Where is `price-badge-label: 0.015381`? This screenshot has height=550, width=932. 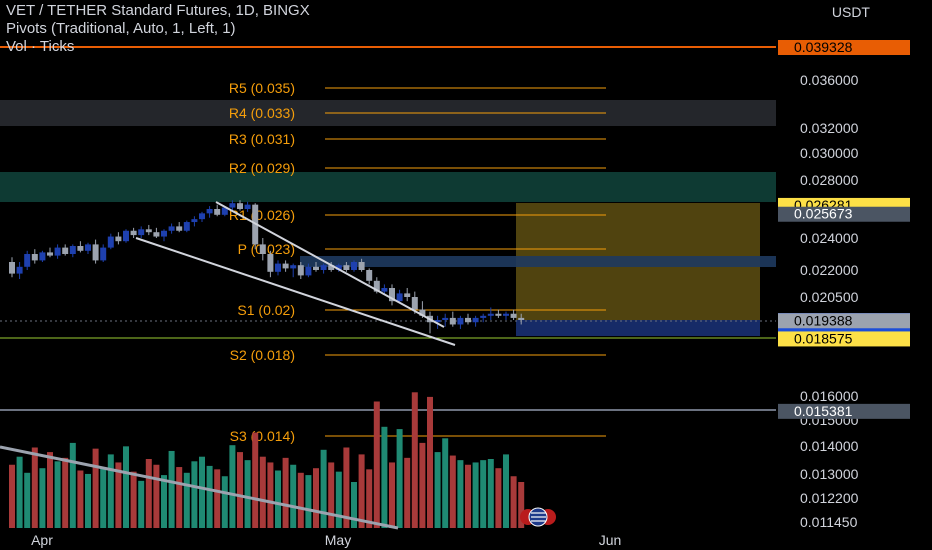 price-badge-label: 0.015381 is located at coordinates (823, 411).